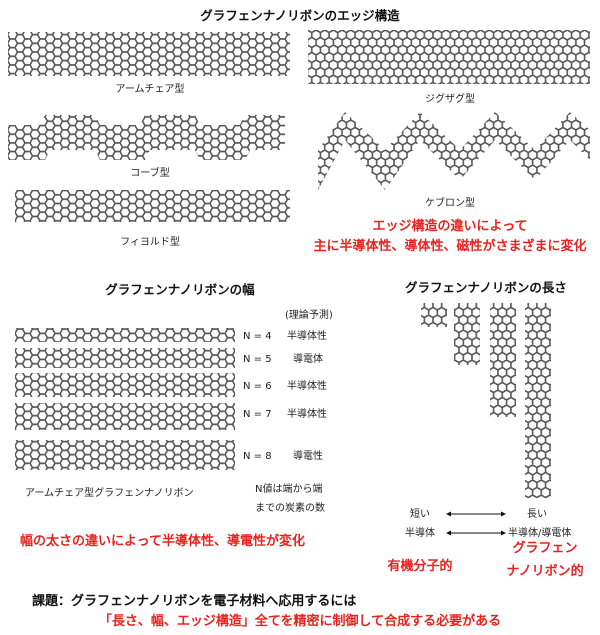  I want to click on width-title: グラフェンナノリボンの幅, so click(180, 289).